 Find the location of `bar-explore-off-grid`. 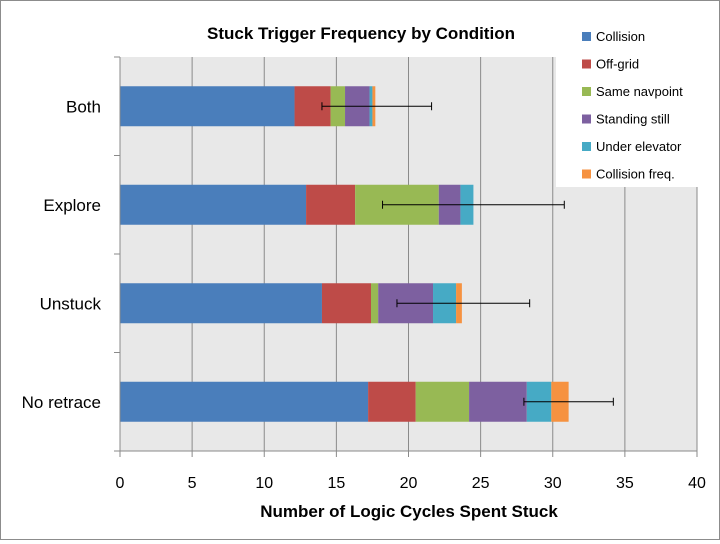

bar-explore-off-grid is located at coordinates (331, 204).